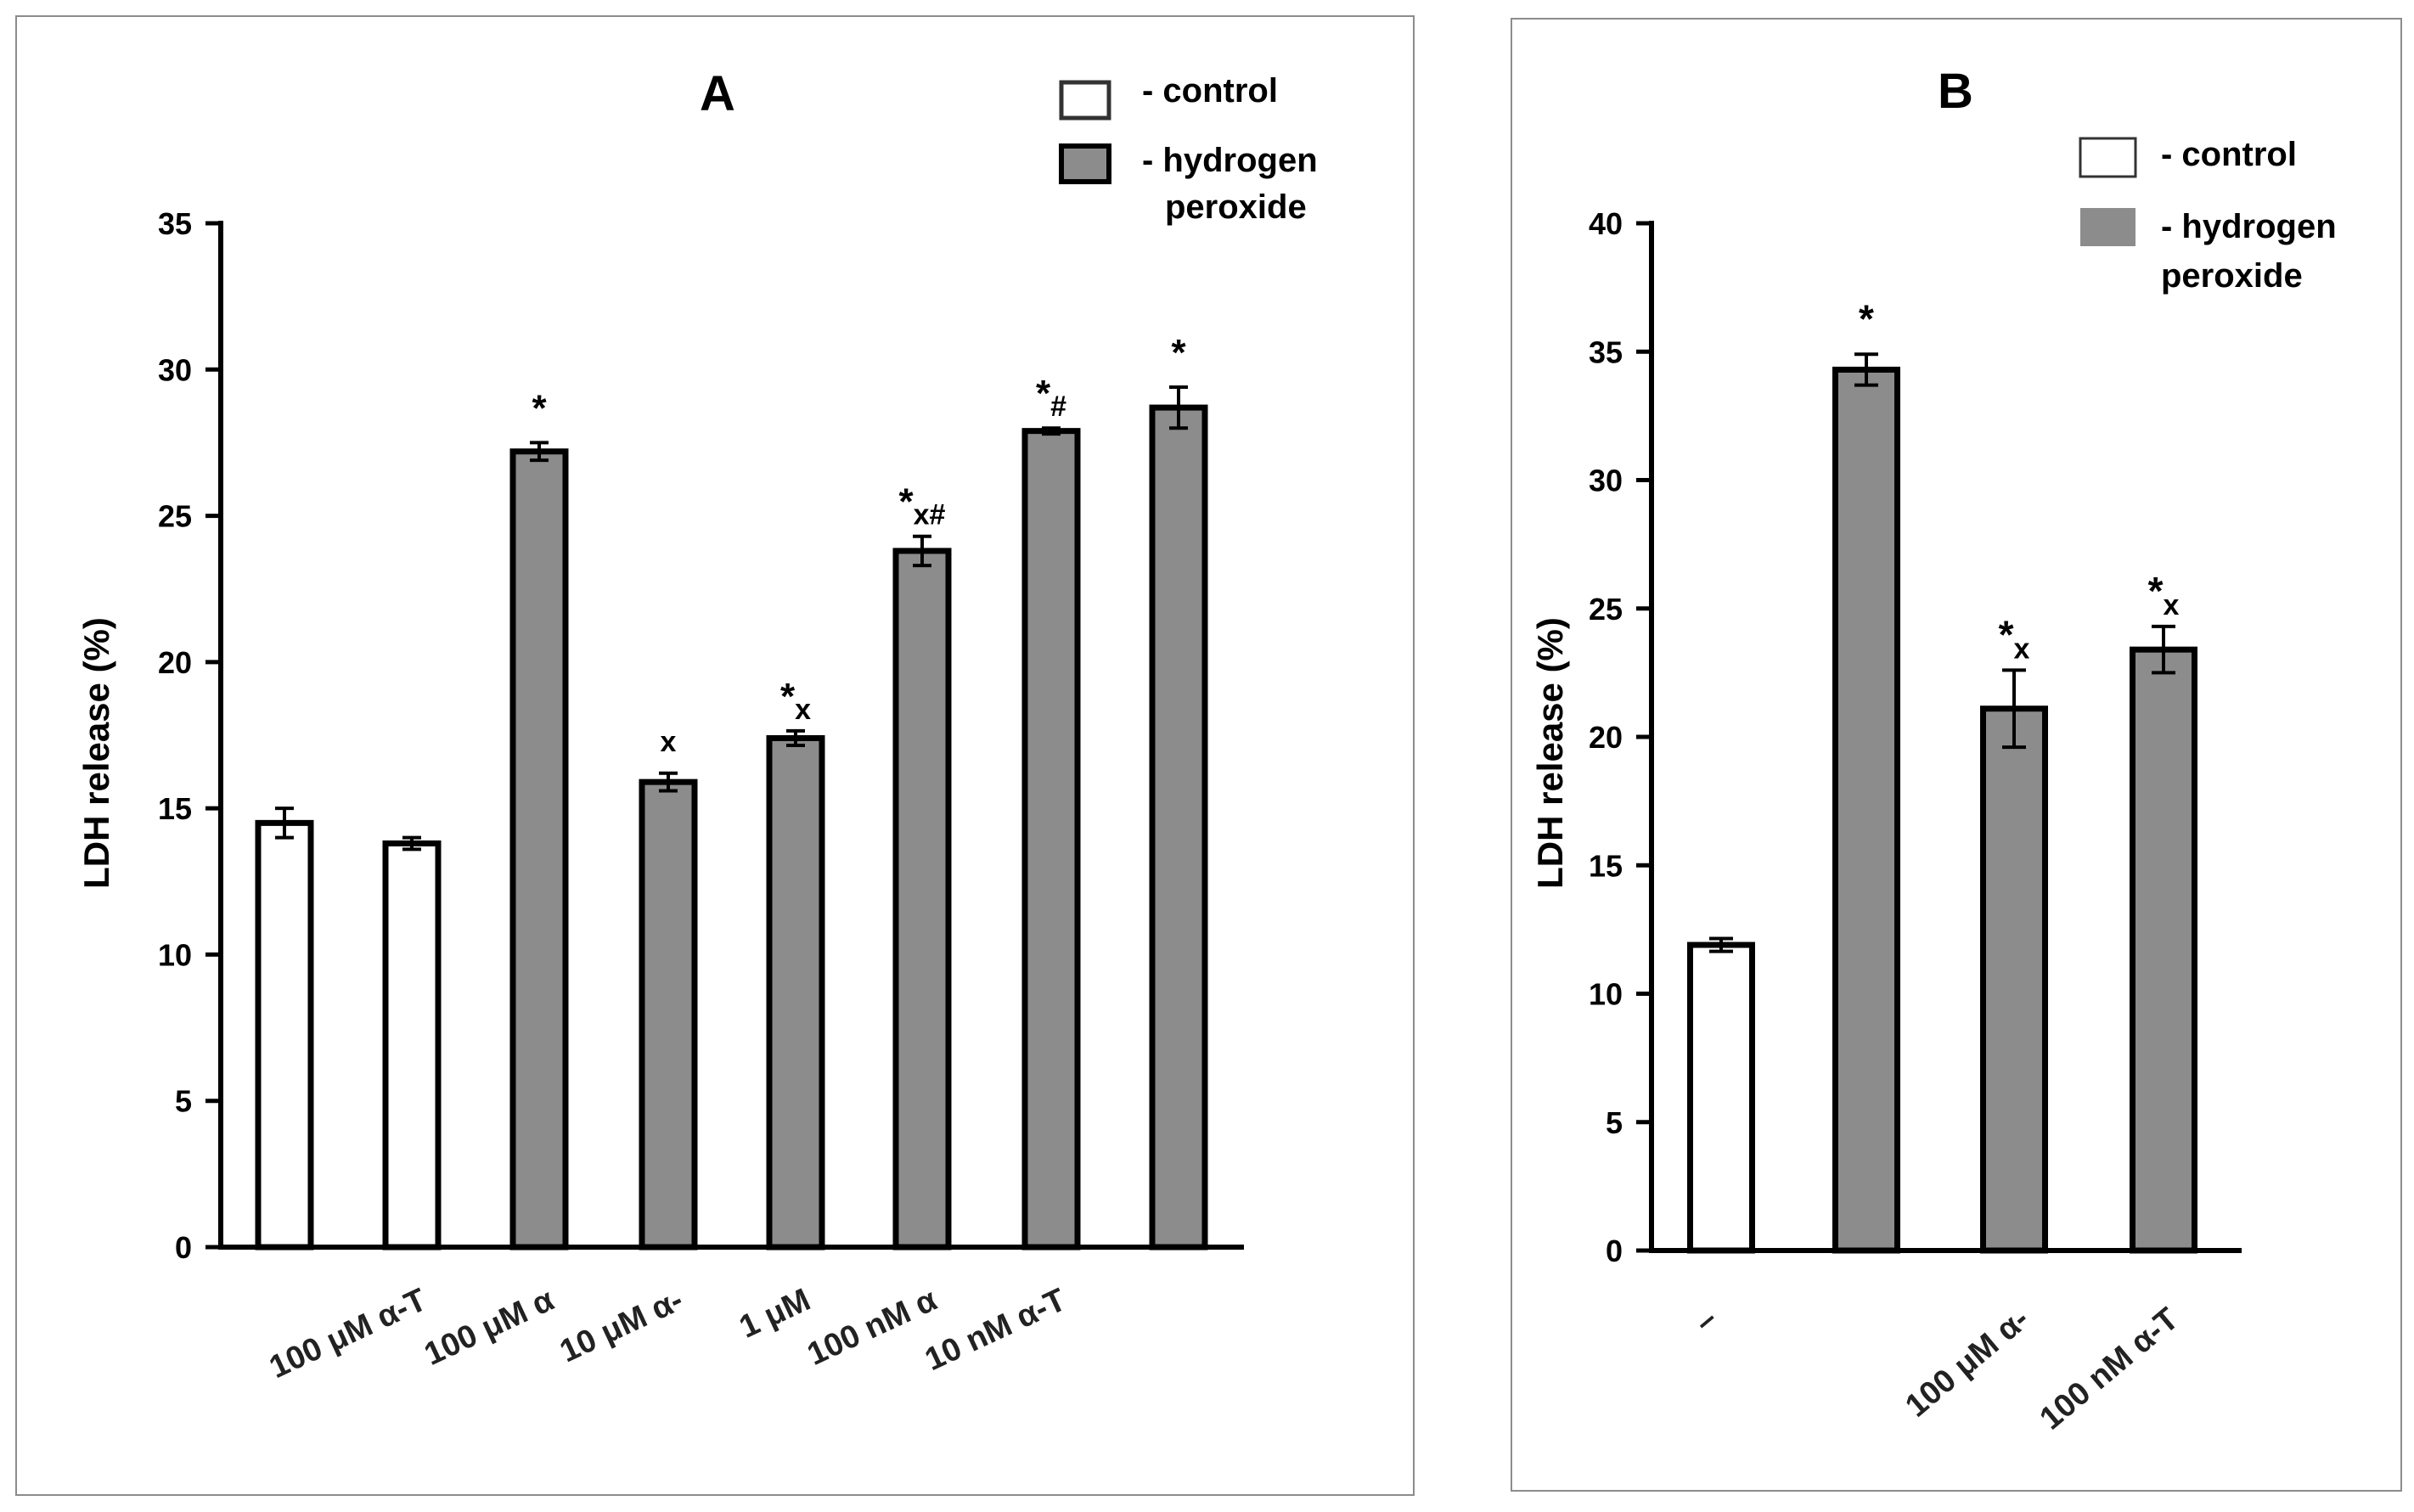 This screenshot has width=2414, height=1512. I want to click on significance-label: *x#, so click(922, 506).